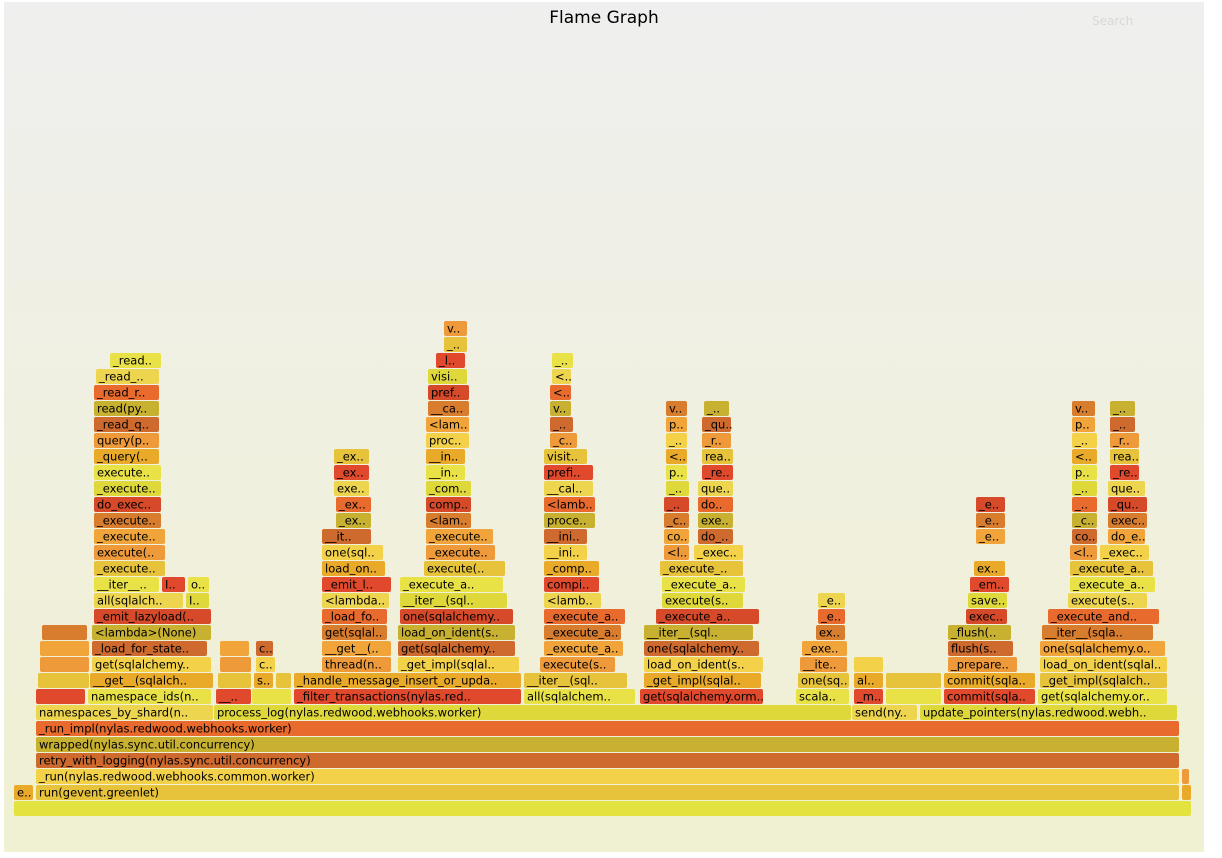 The width and height of the screenshot is (1222, 858). I want to click on flame-frame: _qu.., so click(717, 424).